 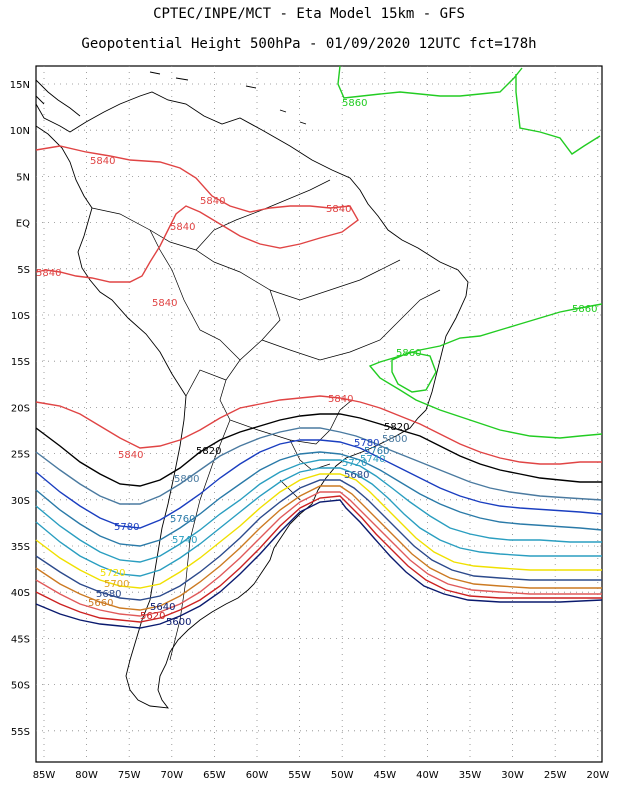 What do you see at coordinates (555, 775) in the screenshot?
I see `lon-tick-label: 25W` at bounding box center [555, 775].